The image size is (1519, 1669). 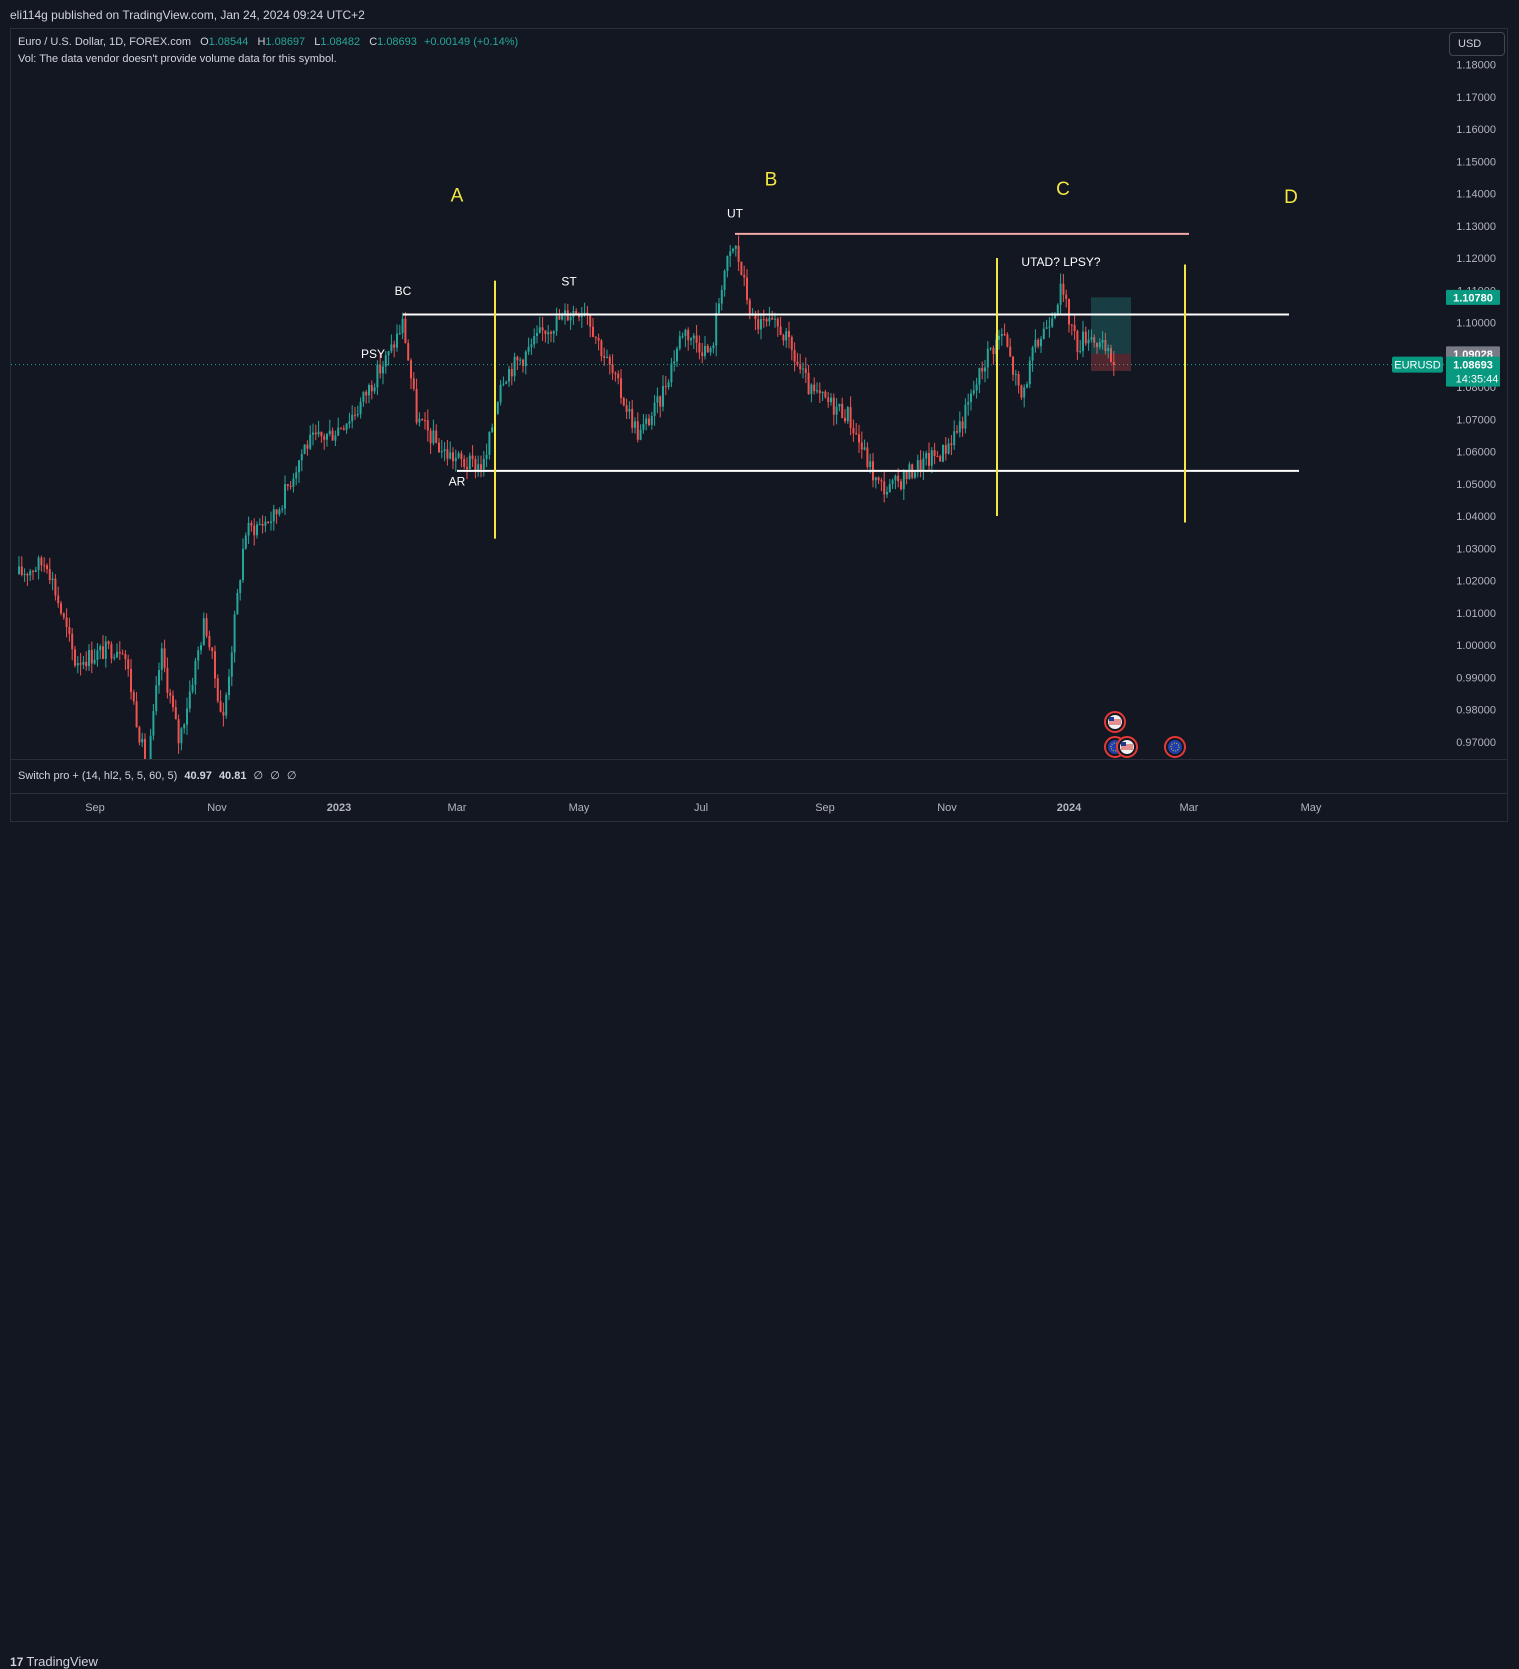 What do you see at coordinates (1476, 66) in the screenshot?
I see `price-axis-label: 1.18000` at bounding box center [1476, 66].